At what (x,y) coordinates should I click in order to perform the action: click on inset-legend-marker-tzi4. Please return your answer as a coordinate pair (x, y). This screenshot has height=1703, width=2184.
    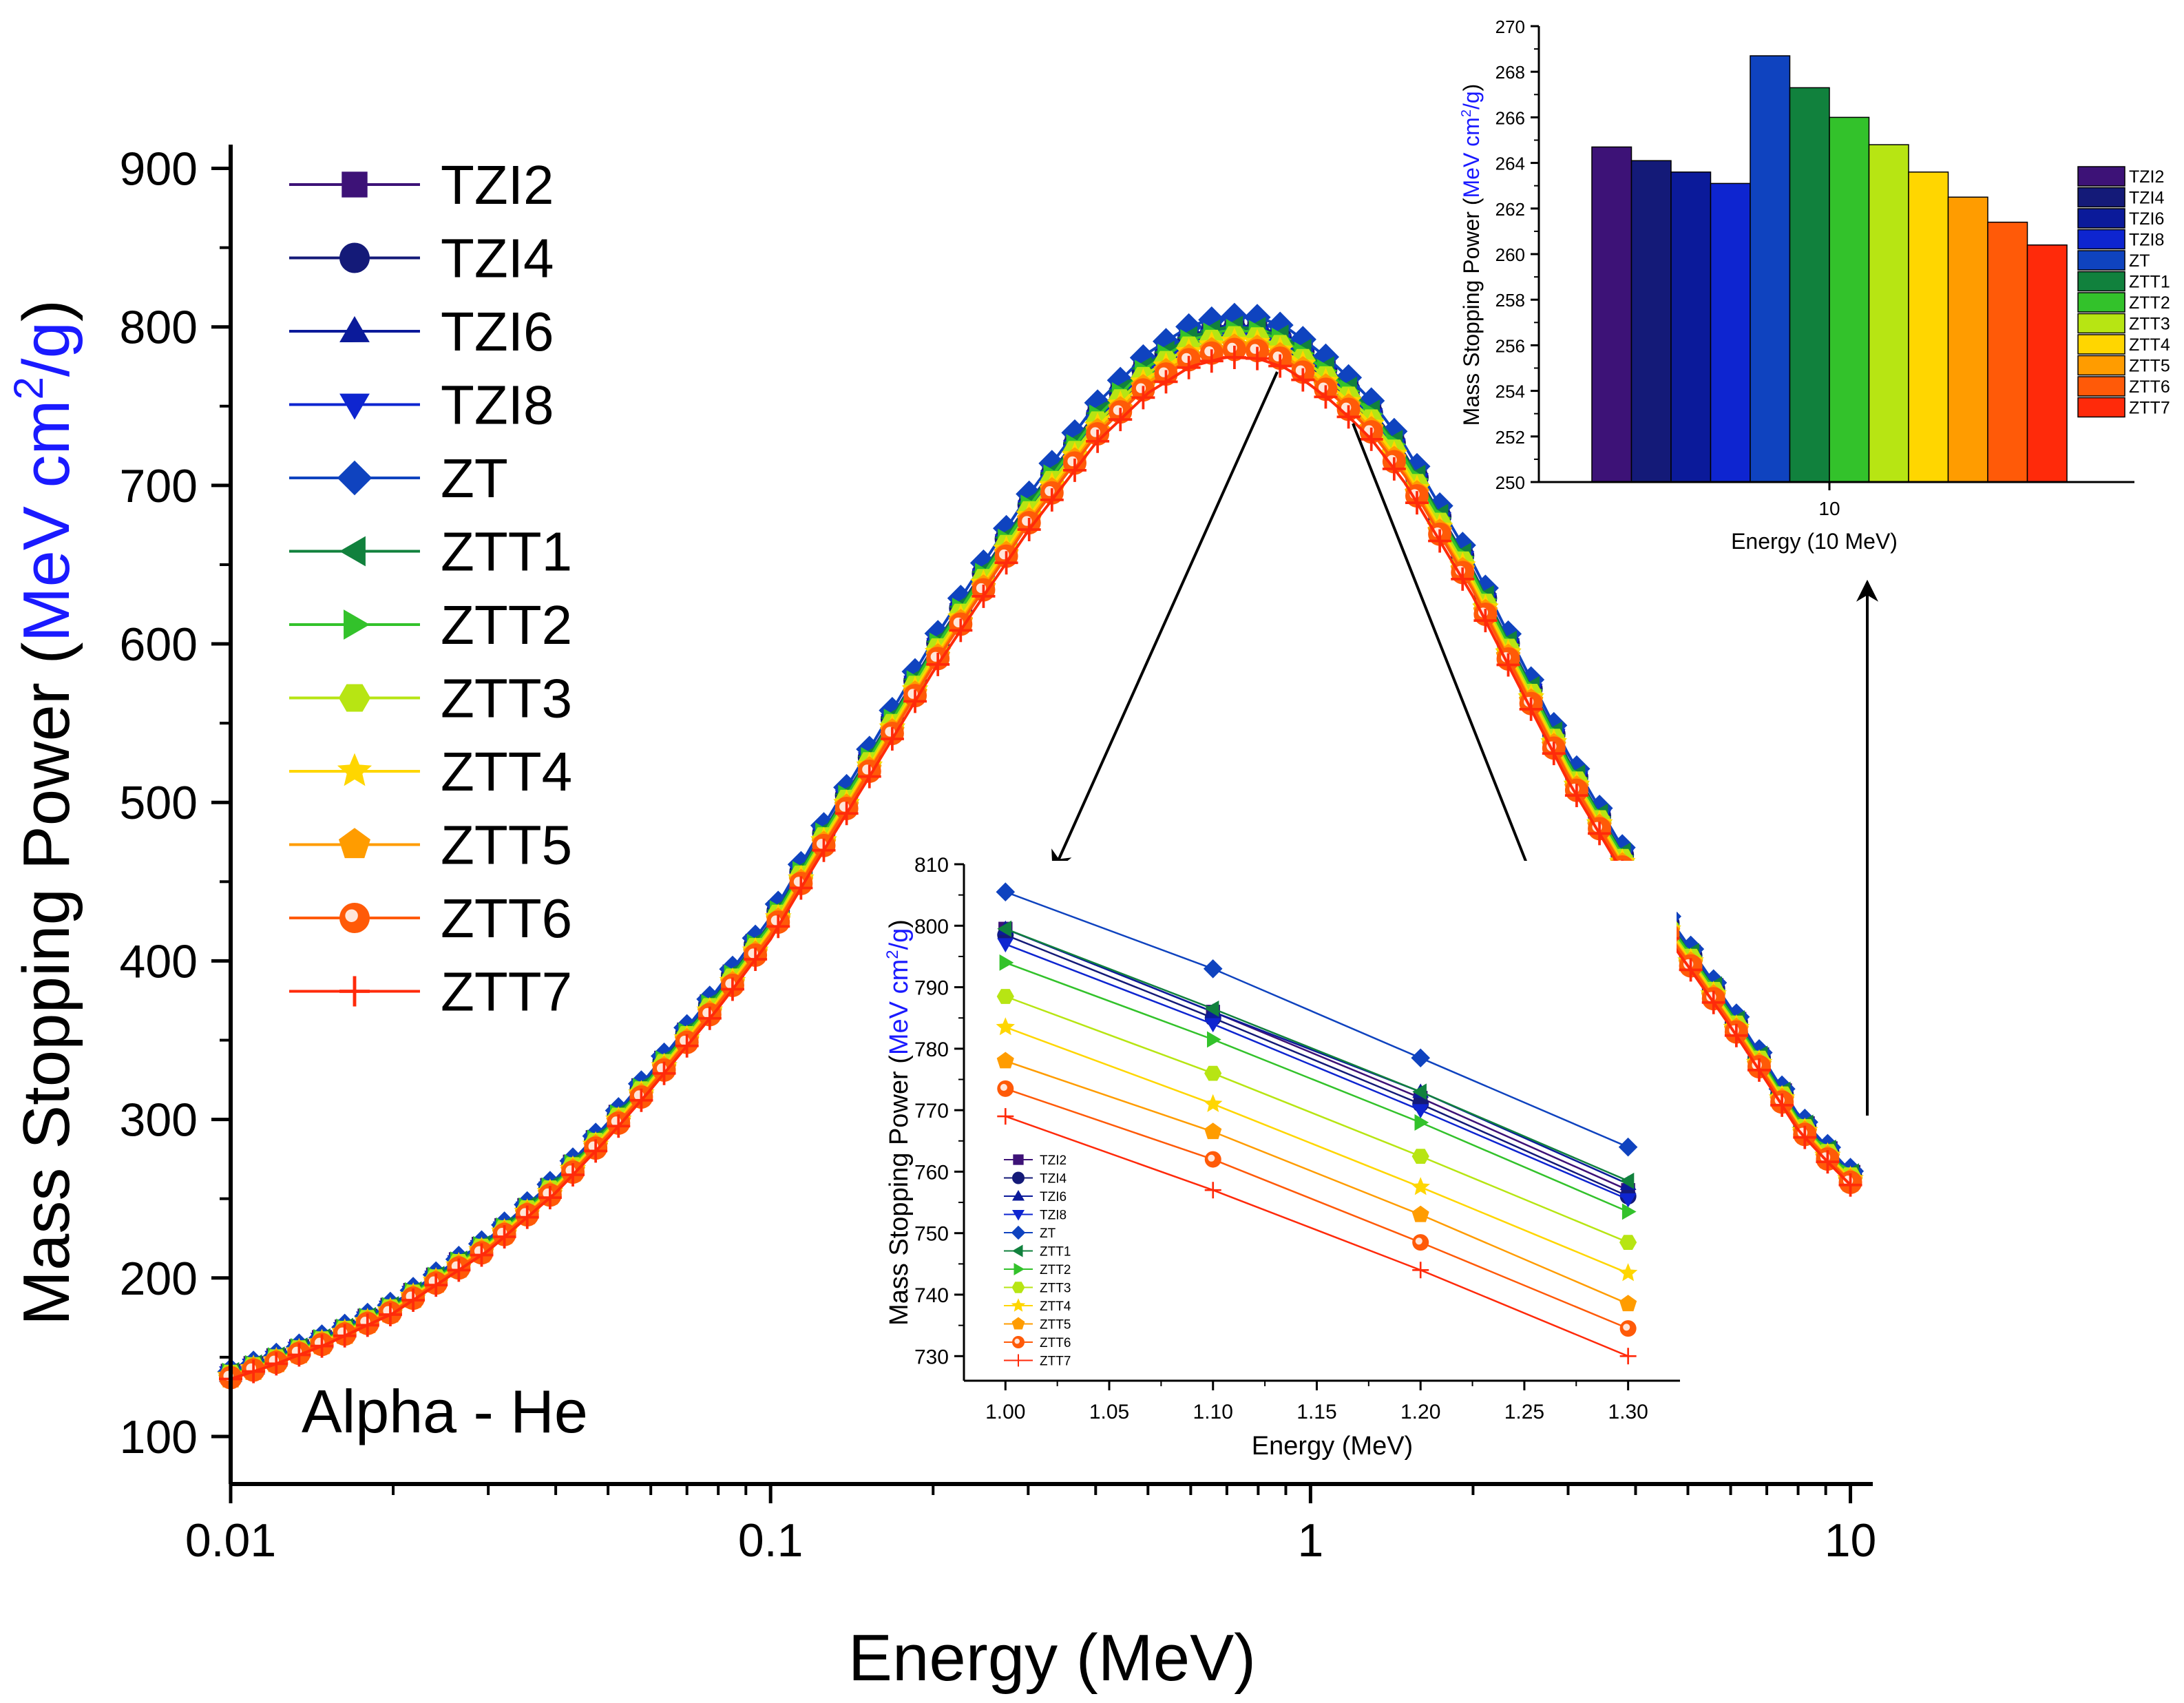
    Looking at the image, I should click on (1018, 1177).